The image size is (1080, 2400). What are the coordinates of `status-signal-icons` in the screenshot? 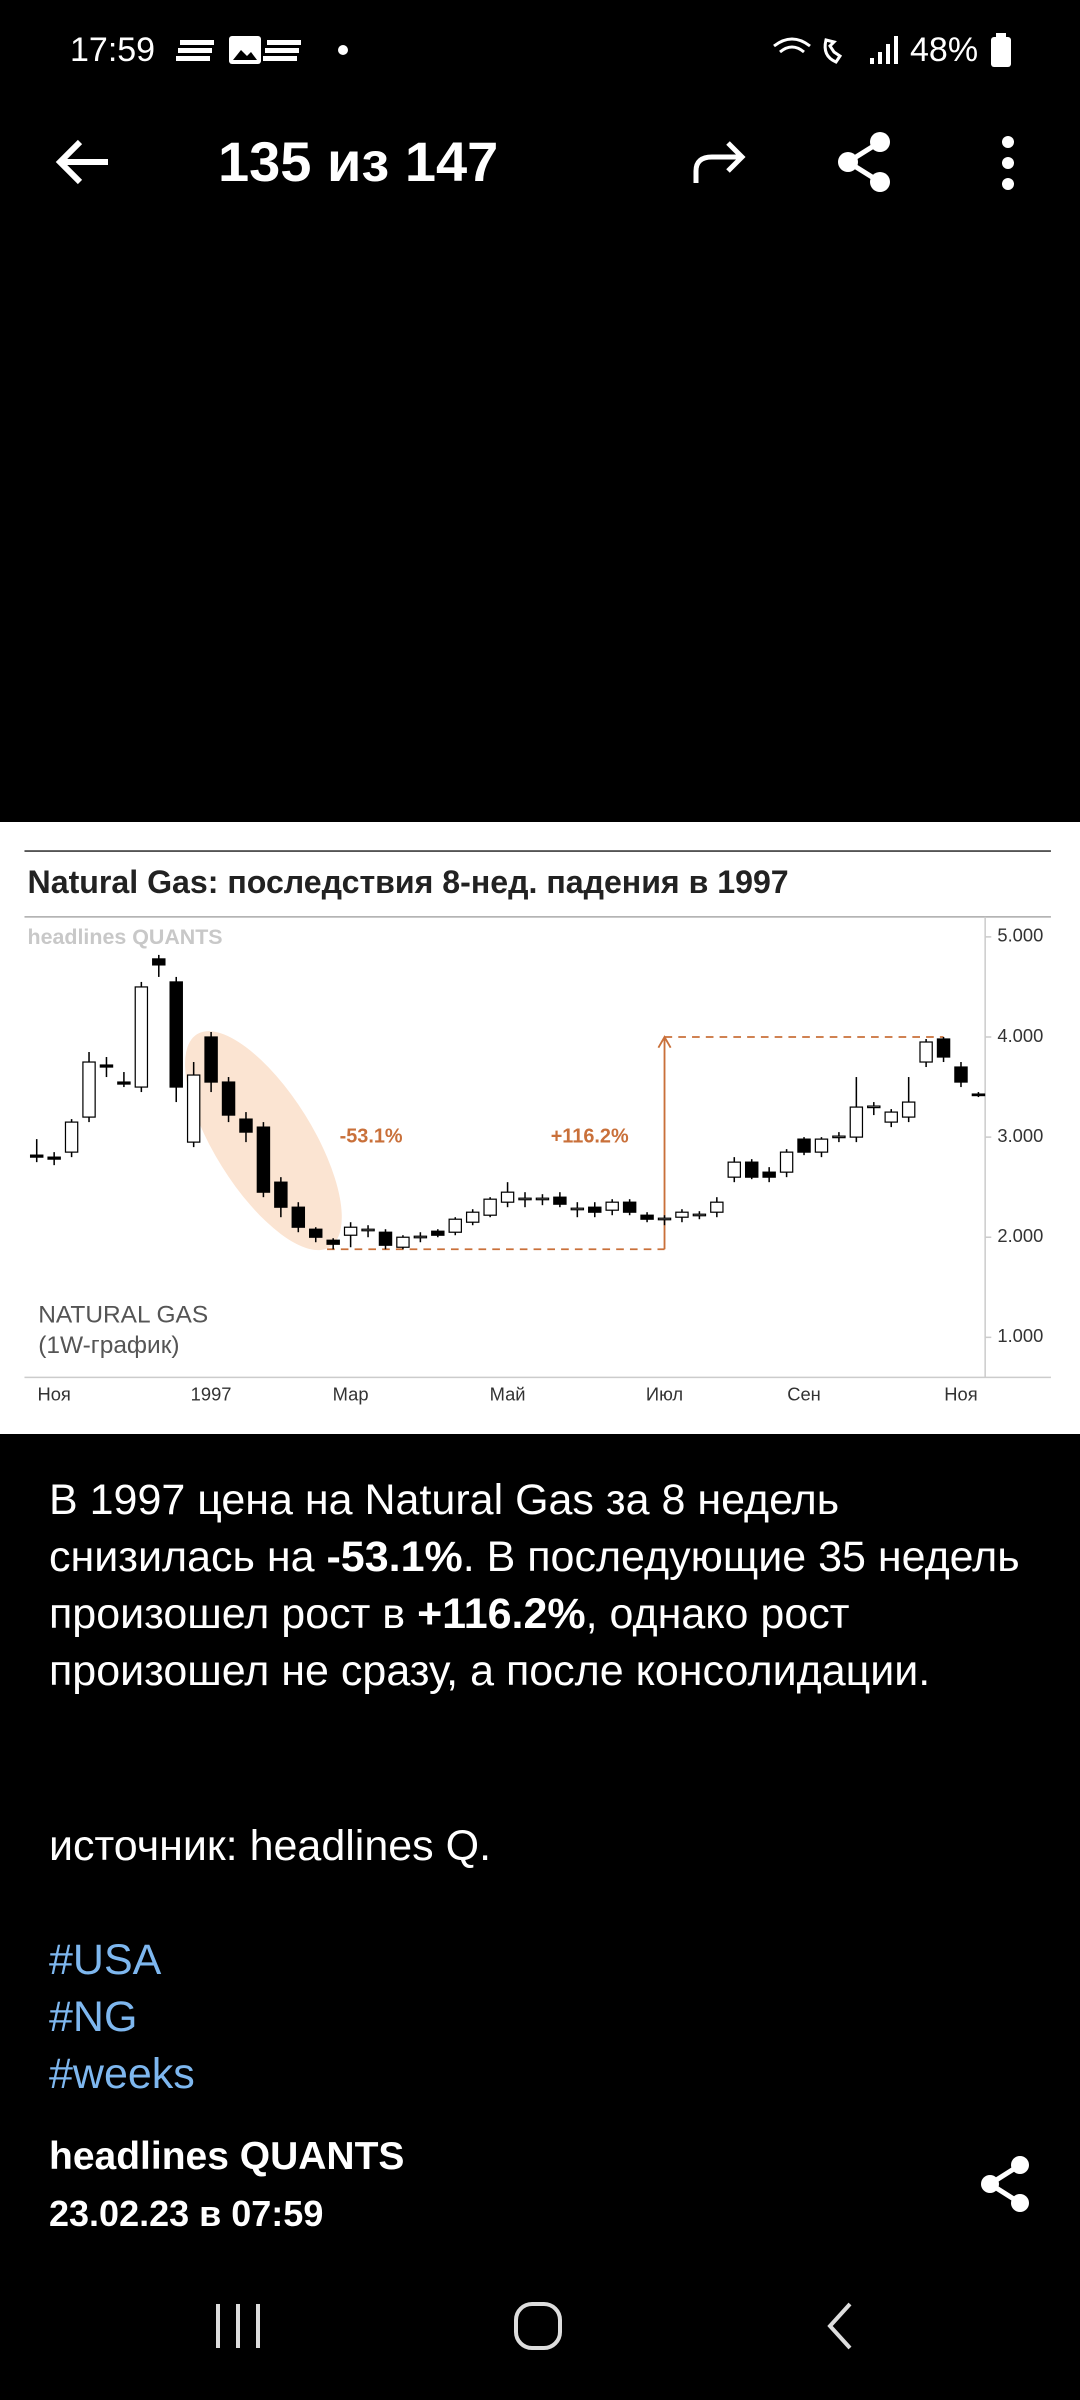 It's located at (835, 50).